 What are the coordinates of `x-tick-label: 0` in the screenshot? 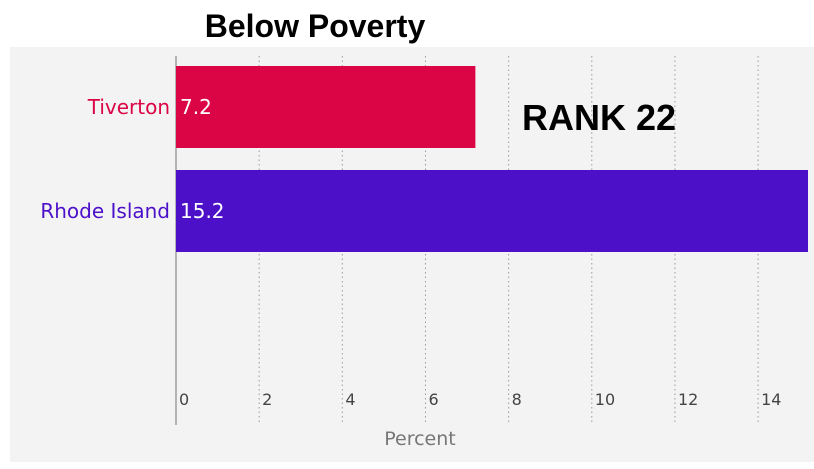 It's located at (184, 399).